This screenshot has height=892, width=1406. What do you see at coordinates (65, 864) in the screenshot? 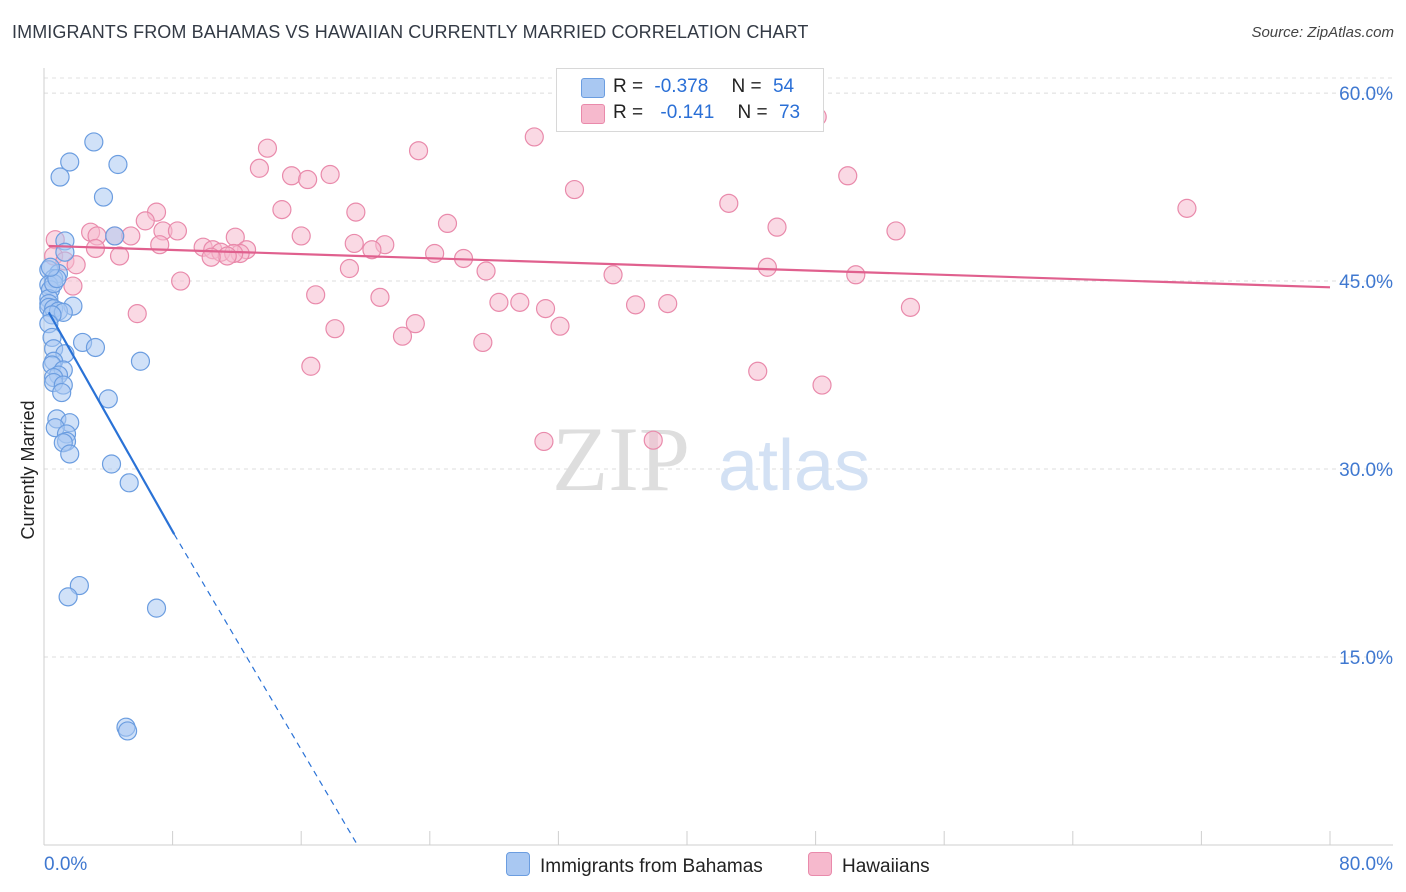
I see `x-tick-label-min: 0.0%` at bounding box center [65, 864].